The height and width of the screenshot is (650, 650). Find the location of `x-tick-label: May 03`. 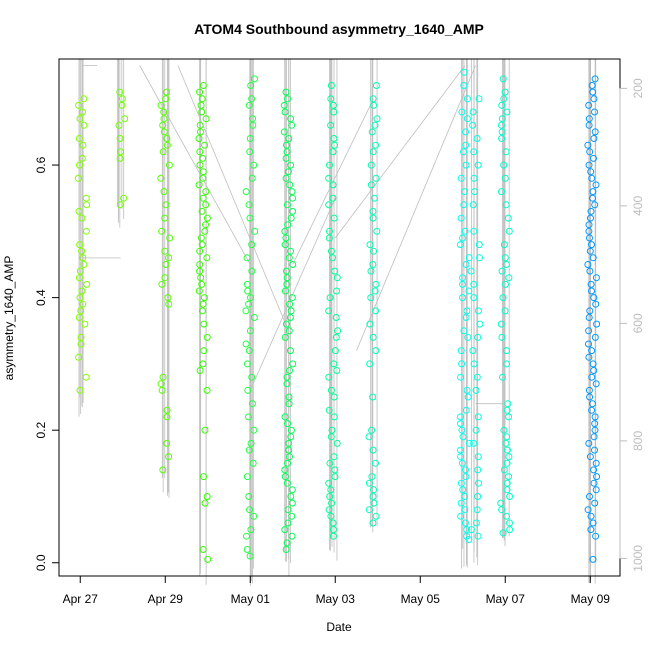

x-tick-label: May 03 is located at coordinates (336, 599).